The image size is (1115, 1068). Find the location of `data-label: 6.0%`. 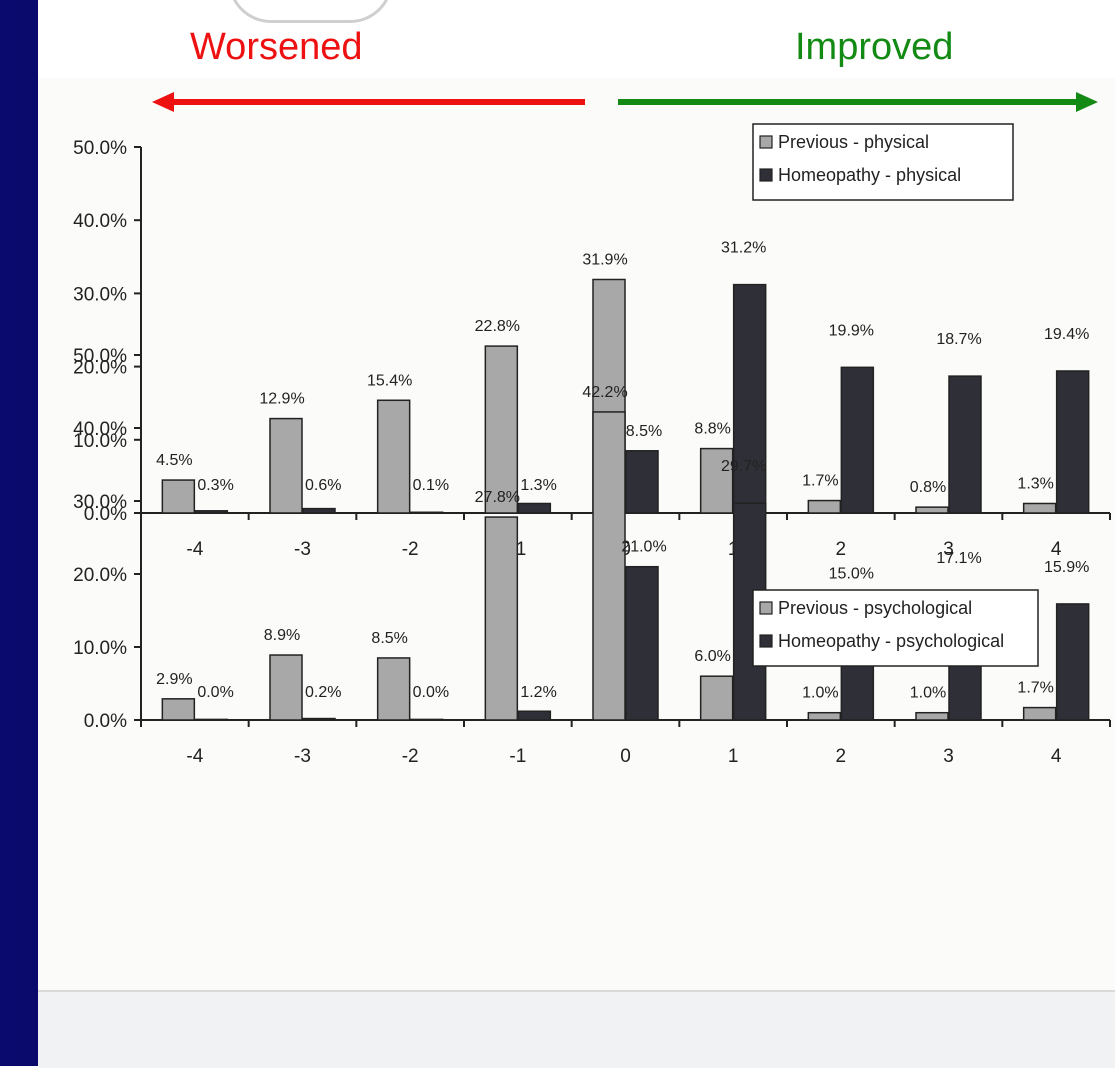

data-label: 6.0% is located at coordinates (712, 656).